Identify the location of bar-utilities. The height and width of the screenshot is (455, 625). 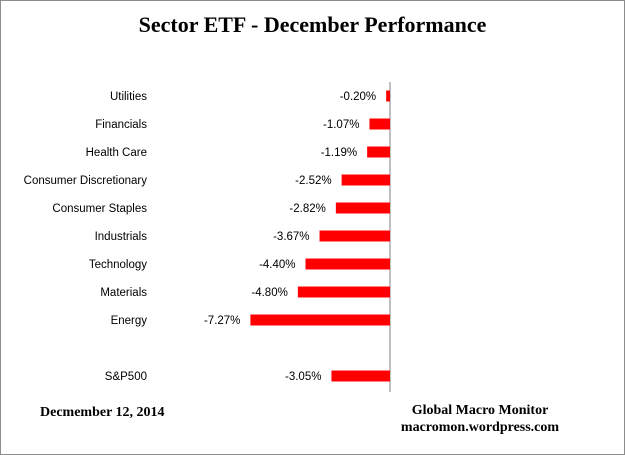
(388, 96).